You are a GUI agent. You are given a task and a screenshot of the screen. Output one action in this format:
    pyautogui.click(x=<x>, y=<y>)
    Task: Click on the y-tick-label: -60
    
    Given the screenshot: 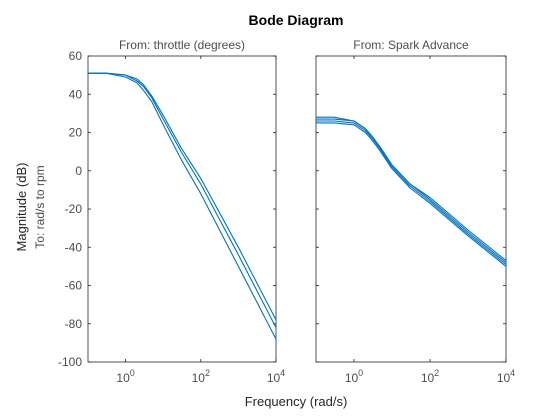 What is the action you would take?
    pyautogui.click(x=74, y=286)
    